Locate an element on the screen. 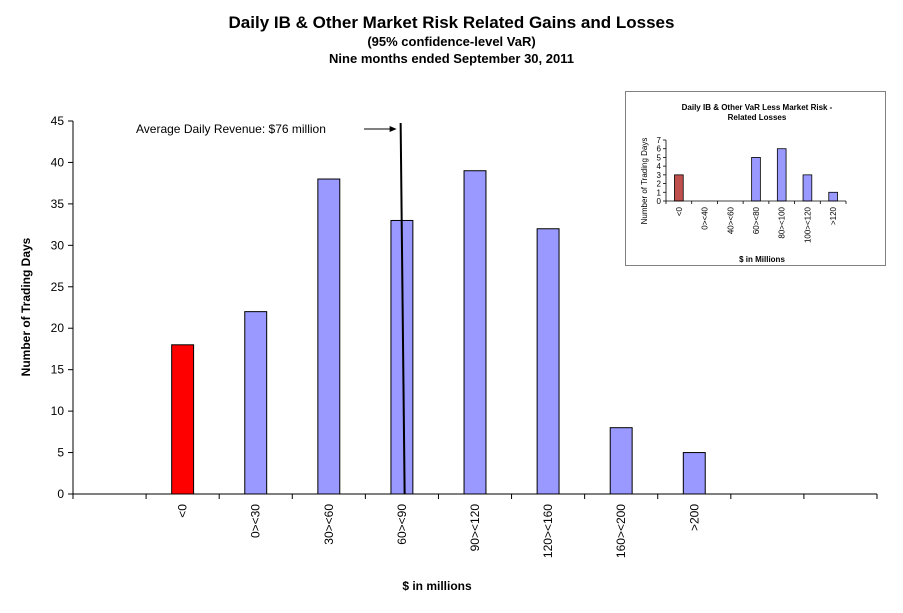 The image size is (903, 613). x-tick-label: 120><160 is located at coordinates (548, 531).